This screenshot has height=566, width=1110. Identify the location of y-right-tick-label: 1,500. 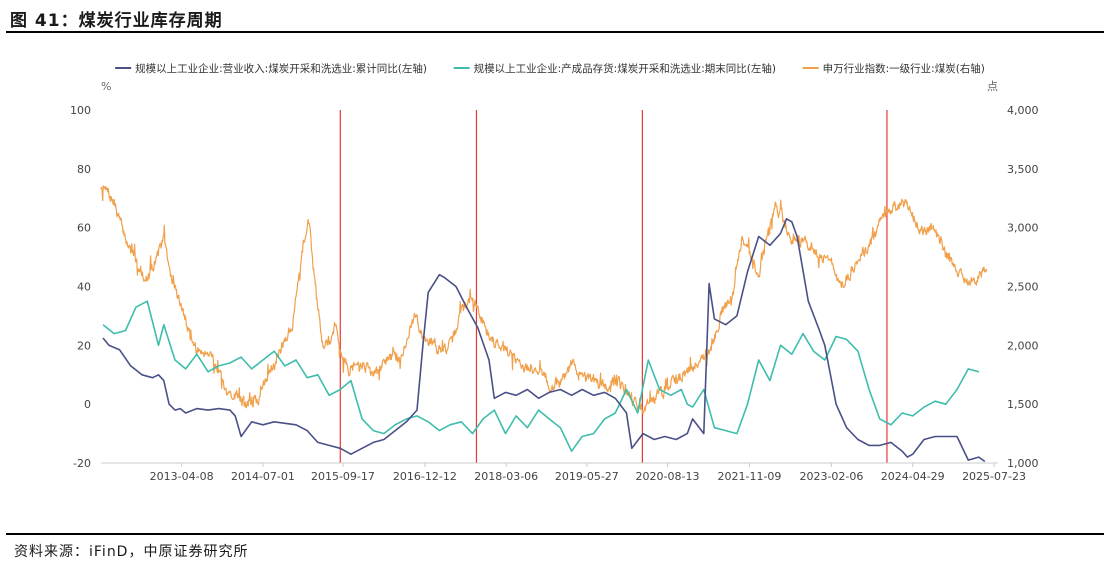
(1023, 404).